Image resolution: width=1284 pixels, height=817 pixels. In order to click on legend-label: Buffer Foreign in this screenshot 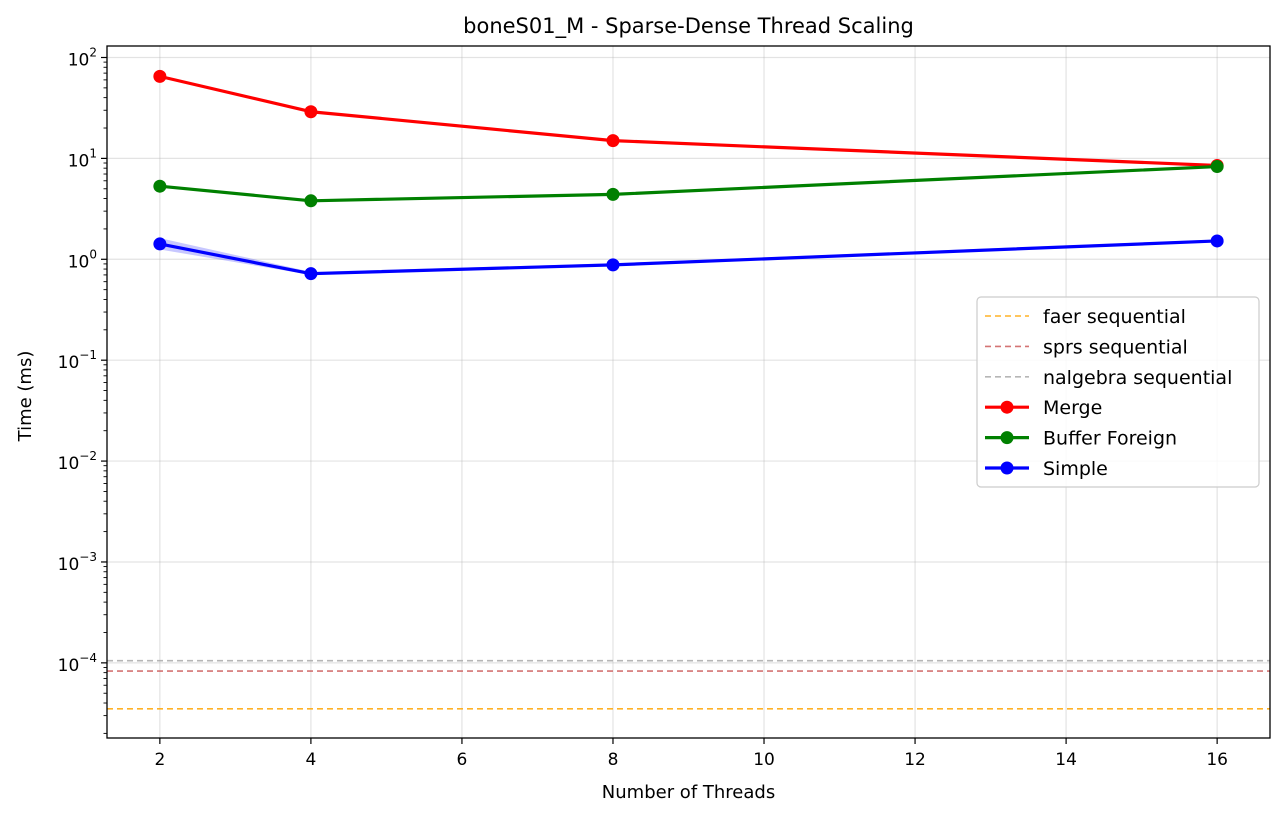, I will do `click(1110, 439)`.